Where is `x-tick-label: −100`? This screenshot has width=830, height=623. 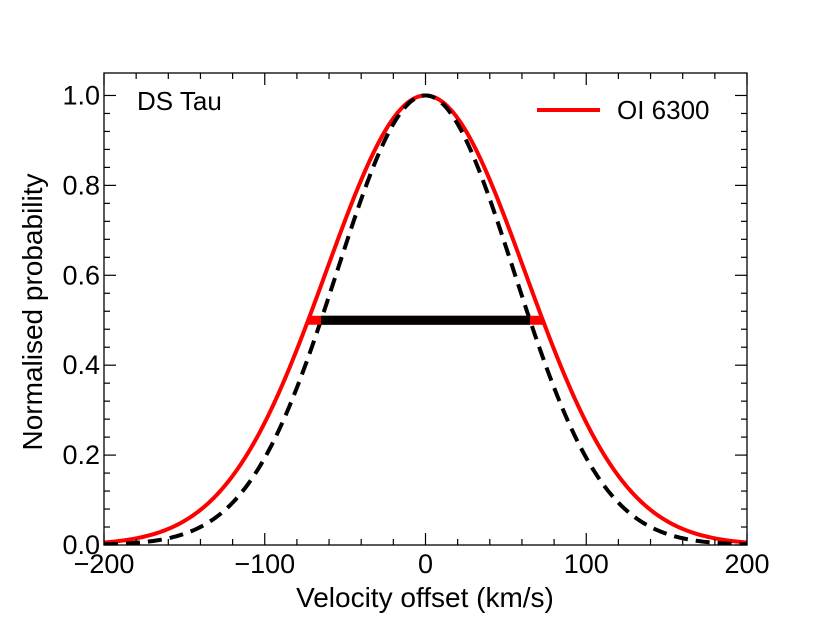 x-tick-label: −100 is located at coordinates (264, 564).